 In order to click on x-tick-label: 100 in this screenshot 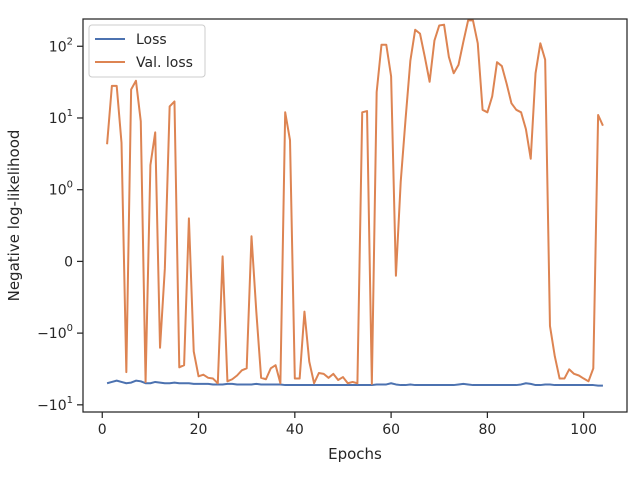, I will do `click(583, 430)`.